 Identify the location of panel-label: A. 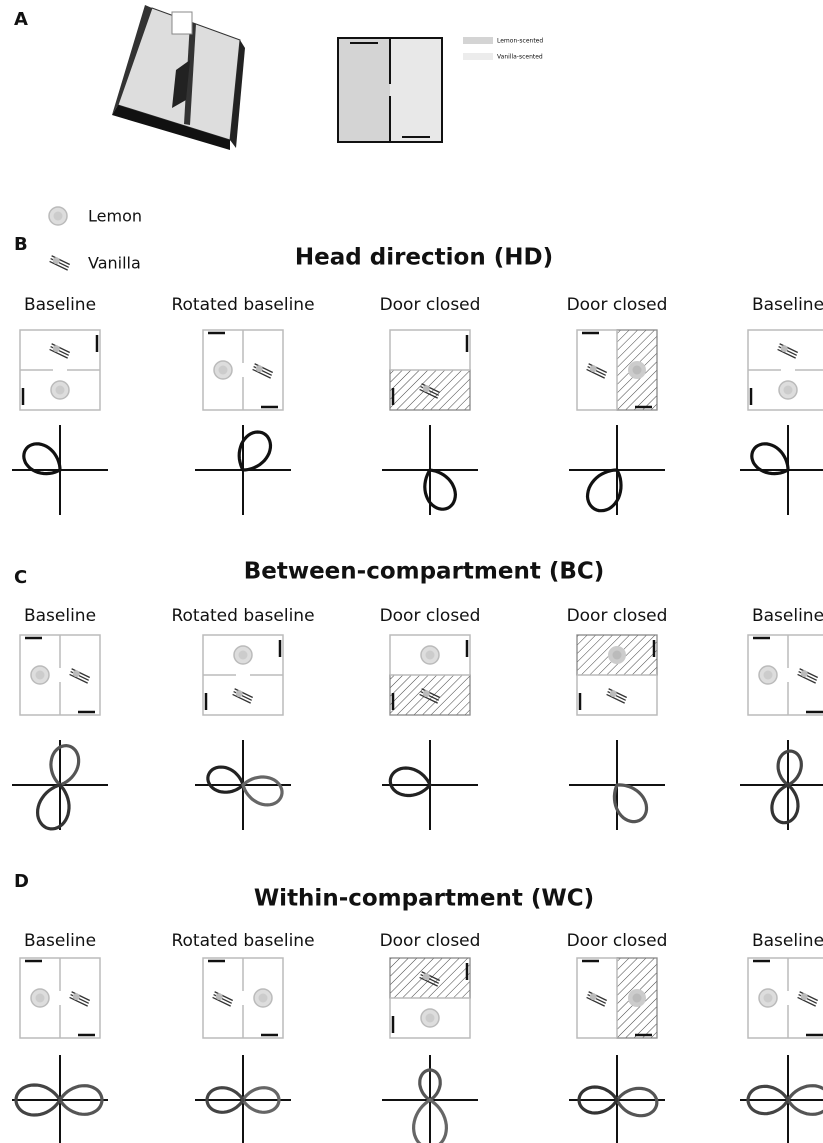
(21, 19).